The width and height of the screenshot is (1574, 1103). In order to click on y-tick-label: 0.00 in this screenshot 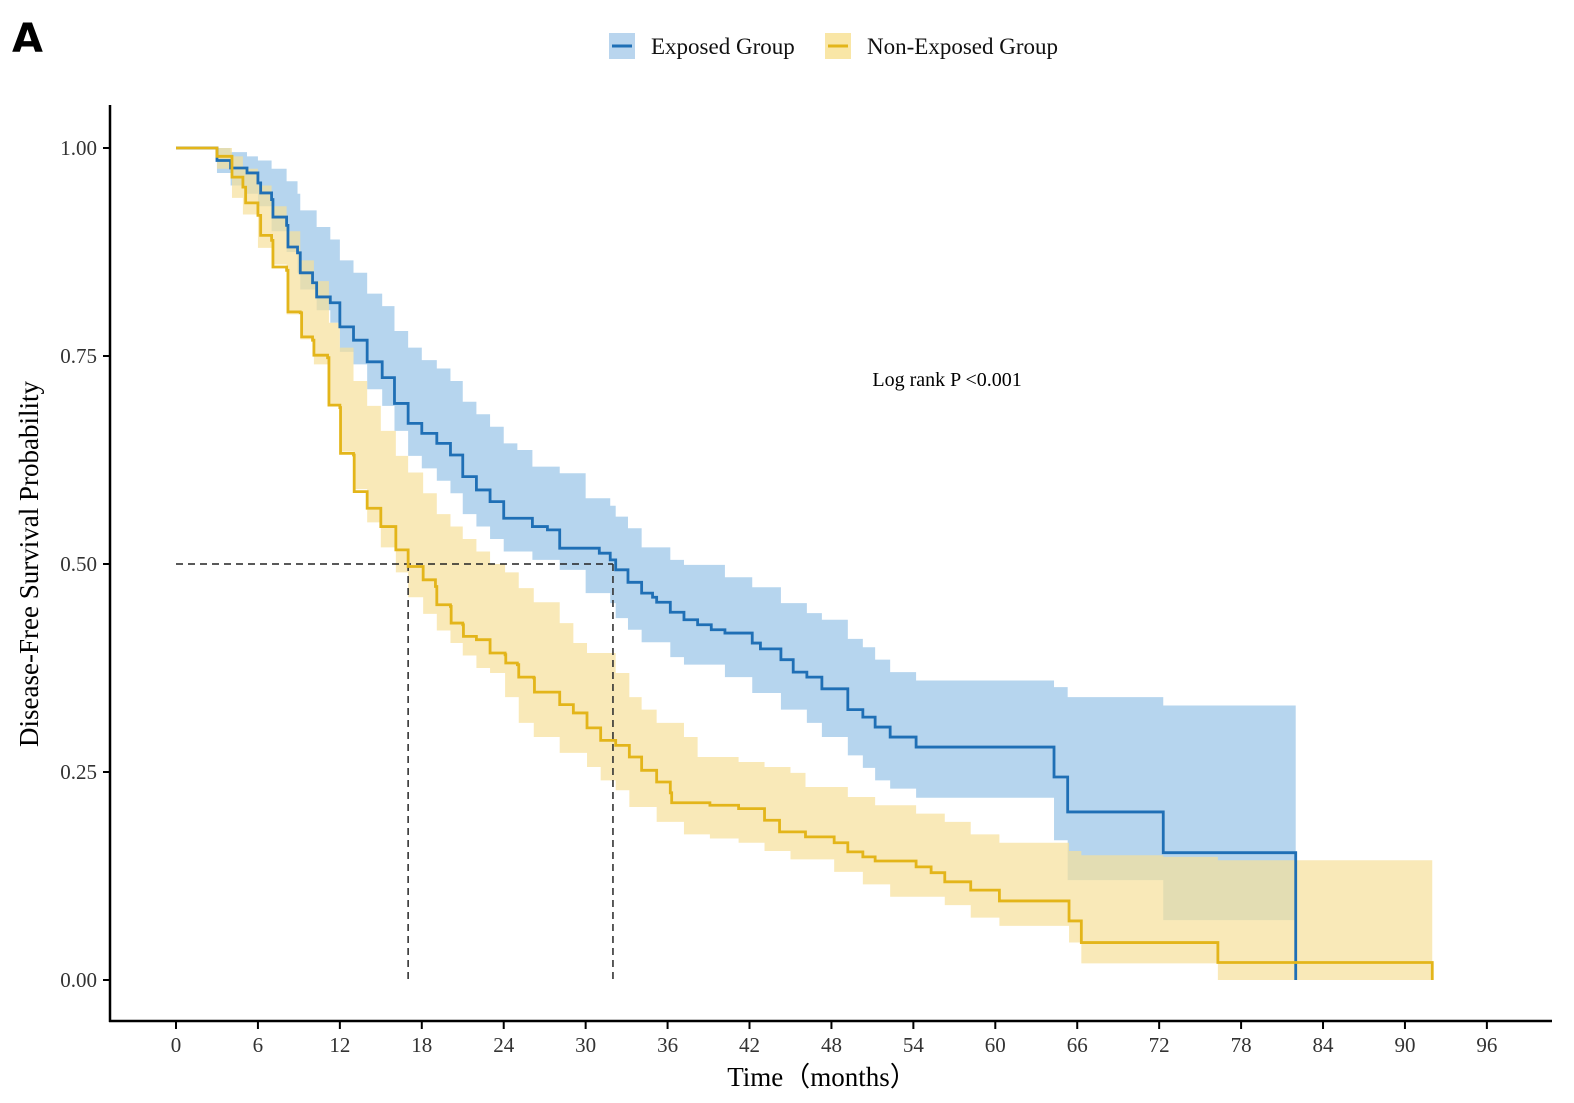, I will do `click(78, 980)`.